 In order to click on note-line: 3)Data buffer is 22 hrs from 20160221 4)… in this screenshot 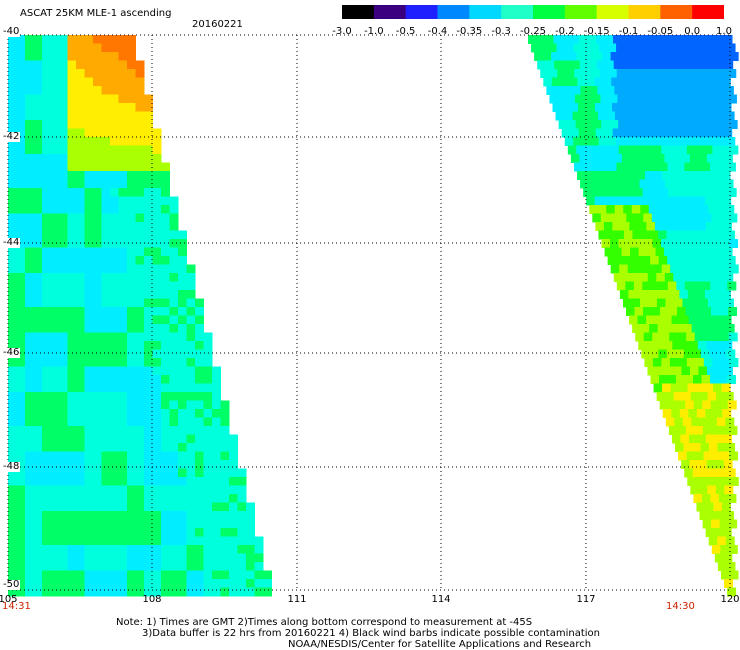, I will do `click(371, 633)`.